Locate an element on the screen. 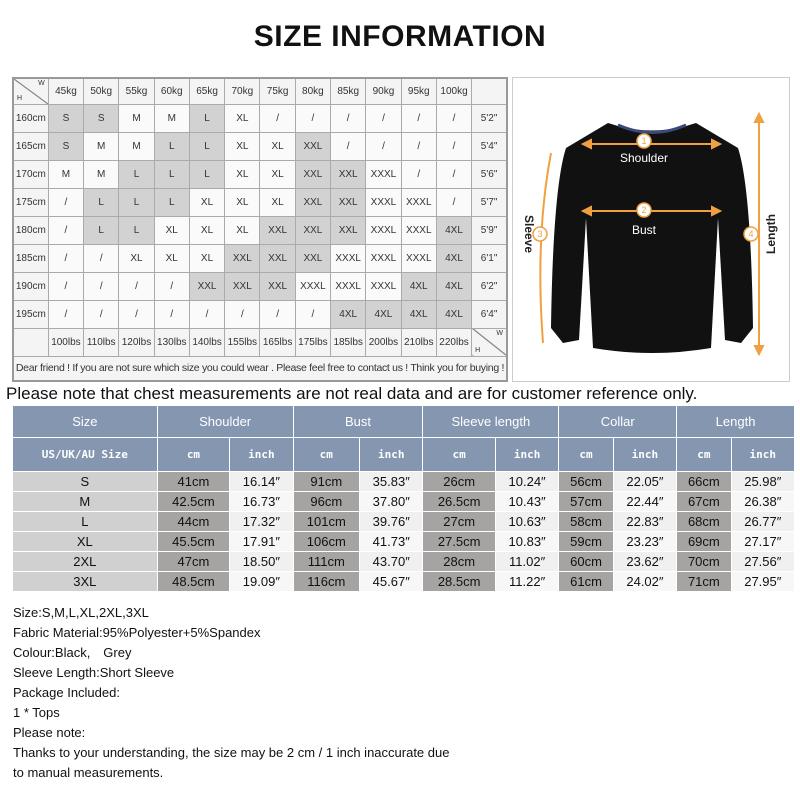  inch-value: 10.43″ is located at coordinates (527, 501).